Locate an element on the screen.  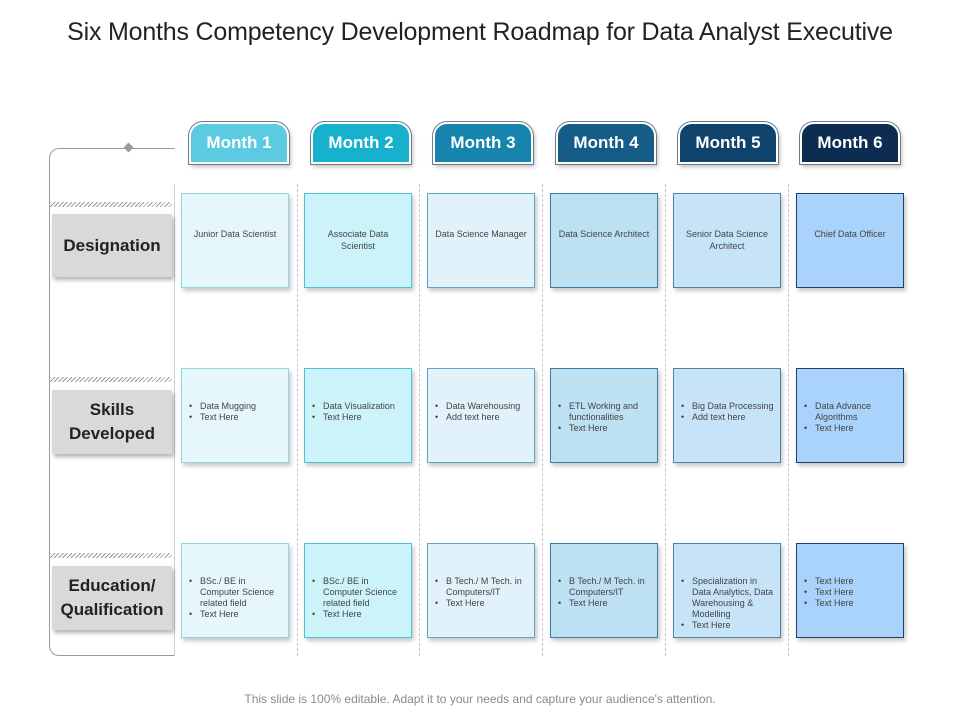
bullet-list: ETL Working and functionalitiesText Here is located at coordinates (605, 417).